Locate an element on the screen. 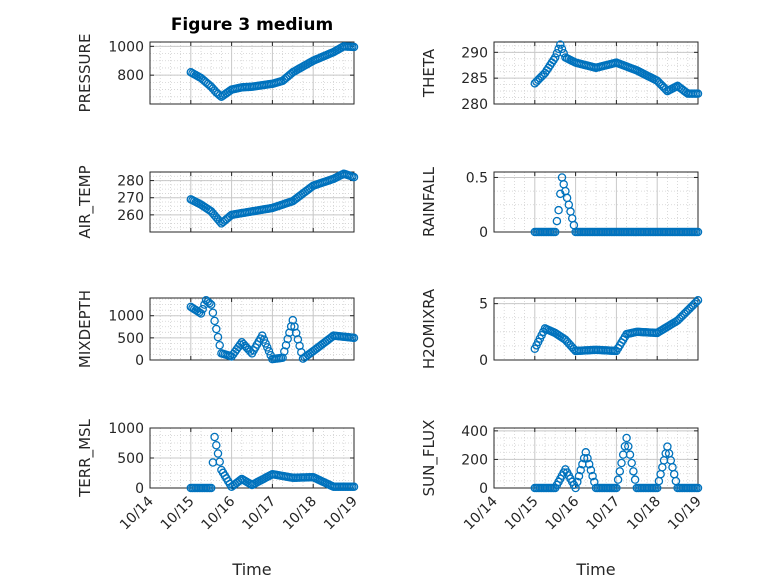 The image size is (778, 583). y-tick-label: 285 is located at coordinates (474, 79).